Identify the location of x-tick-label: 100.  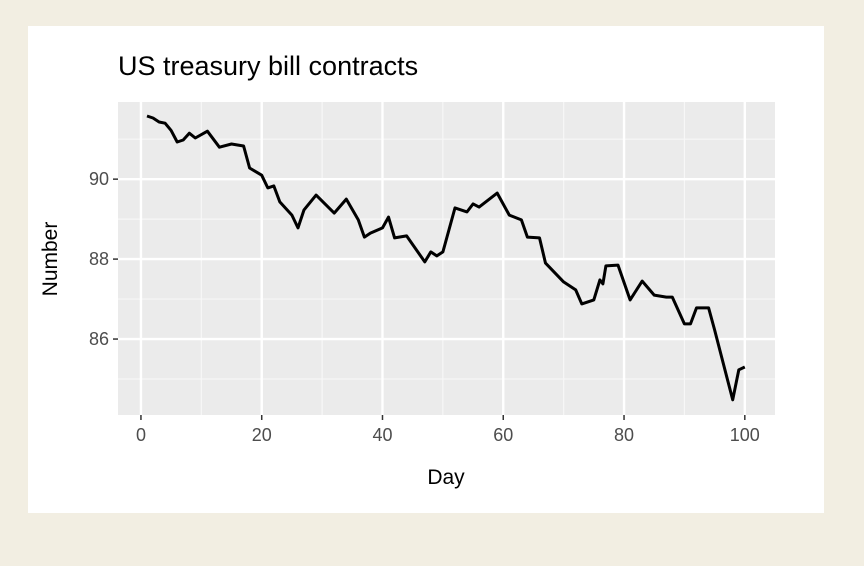
(745, 435).